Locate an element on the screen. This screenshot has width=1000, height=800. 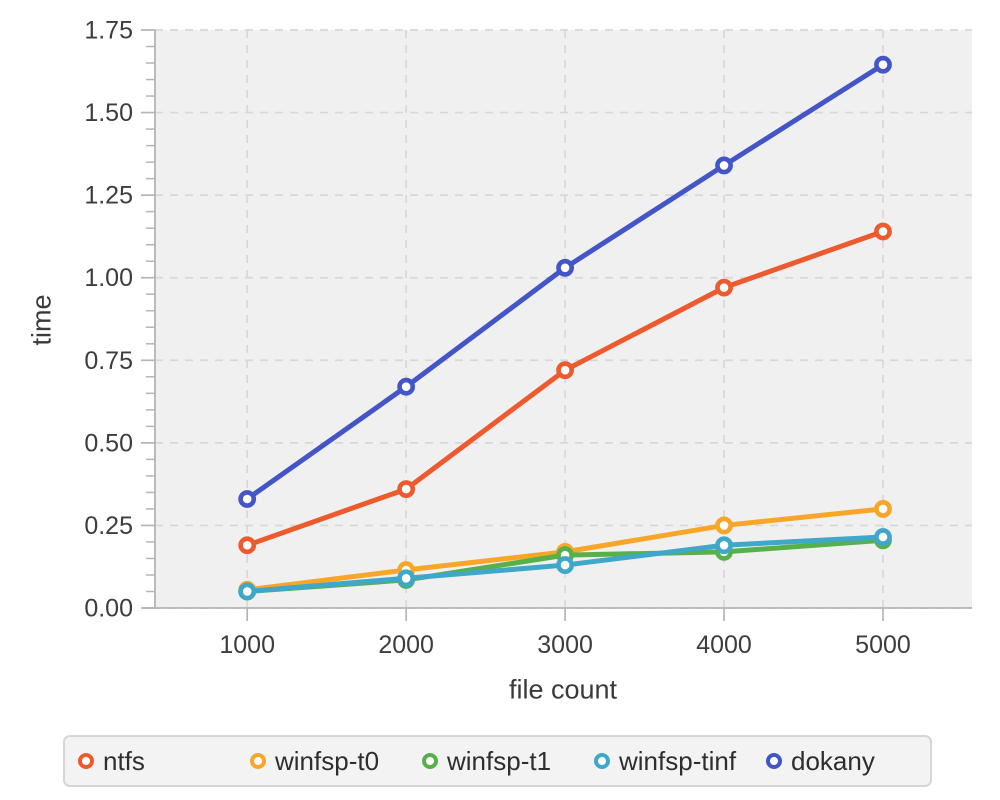
y-tick-label: 0.25 is located at coordinates (108, 526).